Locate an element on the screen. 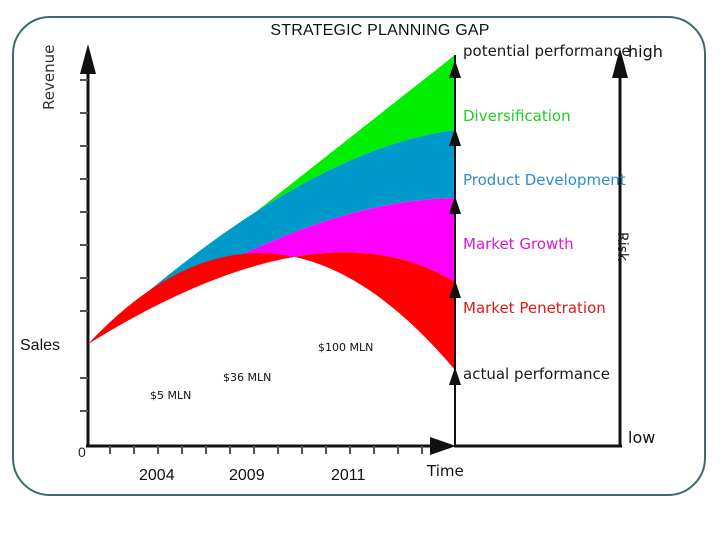 The image size is (720, 540). risk-axis-arrow is located at coordinates (620, 63).